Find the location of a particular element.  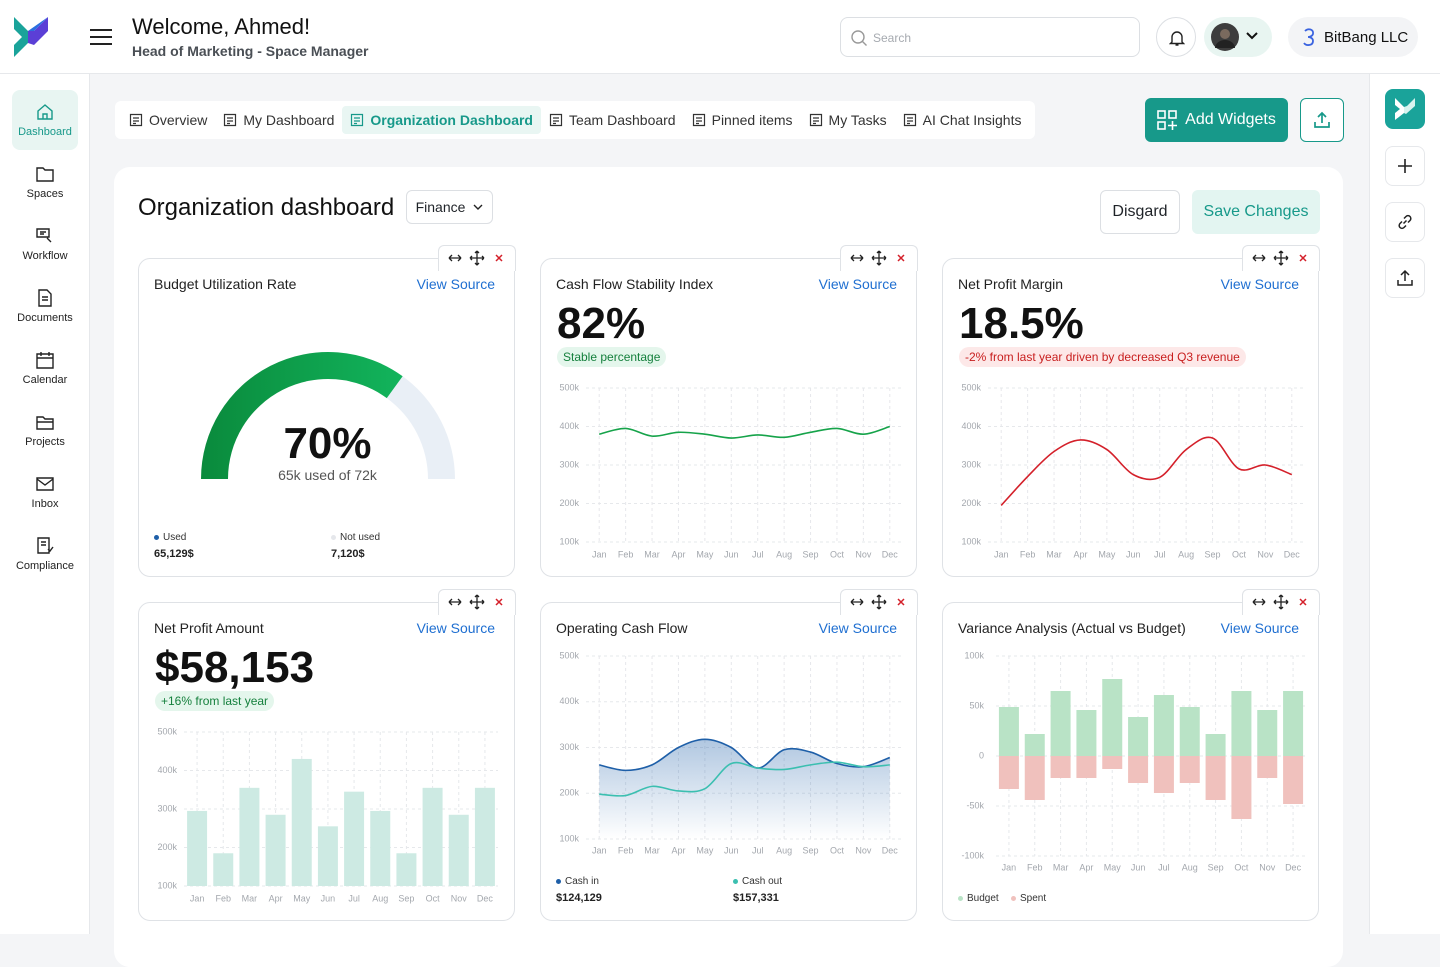

bell-icon is located at coordinates (1177, 38).